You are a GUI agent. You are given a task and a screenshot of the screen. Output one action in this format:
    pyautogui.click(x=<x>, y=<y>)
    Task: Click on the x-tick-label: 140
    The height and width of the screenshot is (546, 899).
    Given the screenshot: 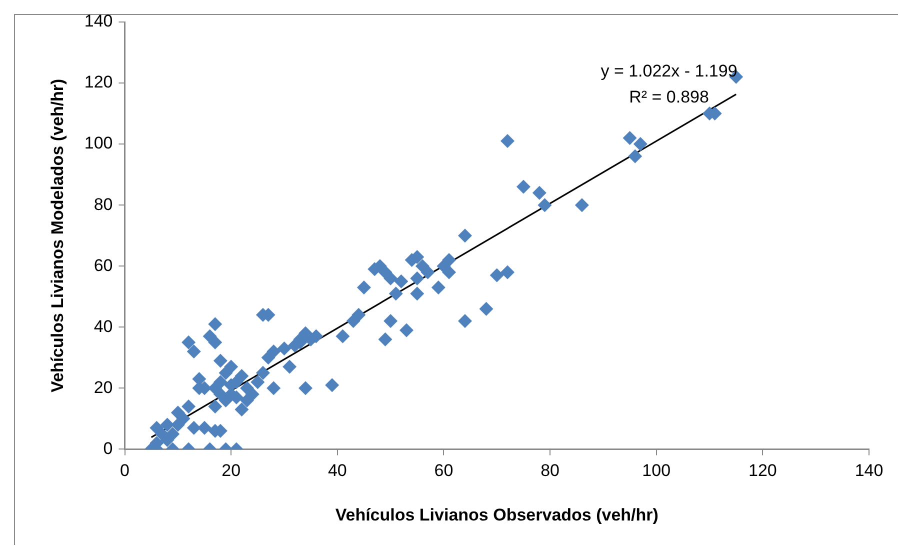 What is the action you would take?
    pyautogui.click(x=869, y=470)
    